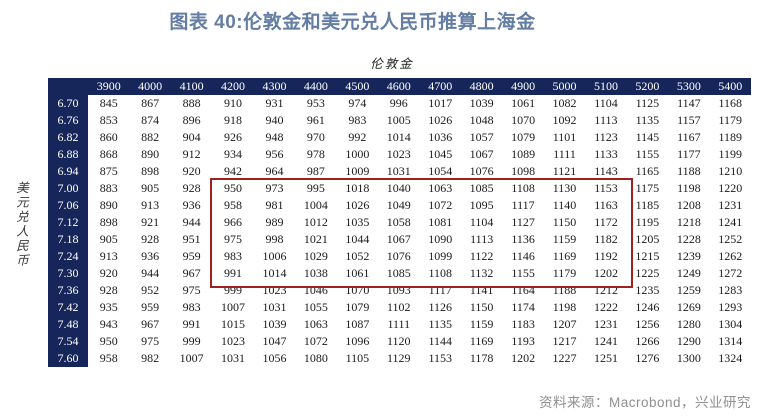 The height and width of the screenshot is (419, 775). I want to click on value-cell: 1276, so click(647, 358).